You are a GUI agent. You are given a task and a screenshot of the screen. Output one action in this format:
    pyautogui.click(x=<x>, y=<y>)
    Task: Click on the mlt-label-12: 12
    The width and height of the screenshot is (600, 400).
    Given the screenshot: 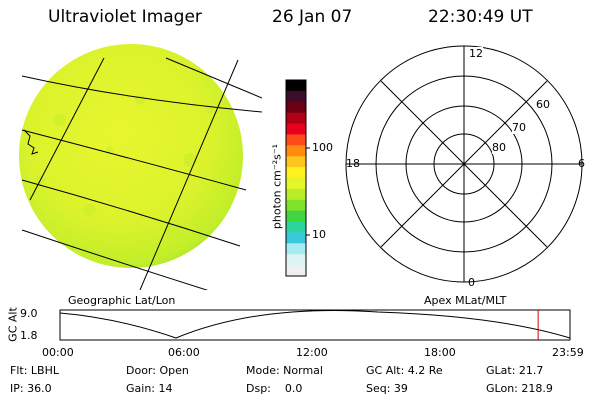 What is the action you would take?
    pyautogui.click(x=476, y=53)
    